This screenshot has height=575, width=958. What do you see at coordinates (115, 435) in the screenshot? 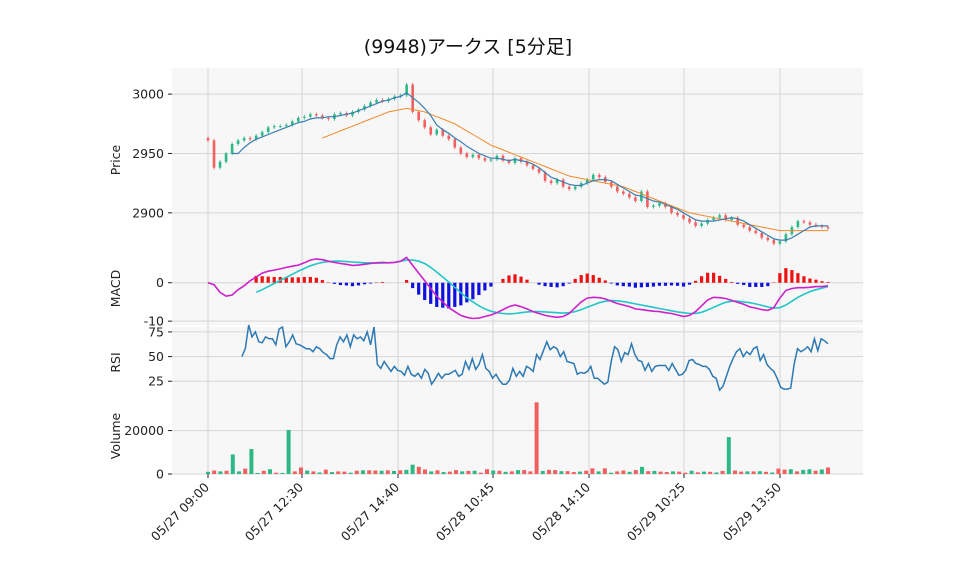
I see `volume-axis-label: Volume` at bounding box center [115, 435].